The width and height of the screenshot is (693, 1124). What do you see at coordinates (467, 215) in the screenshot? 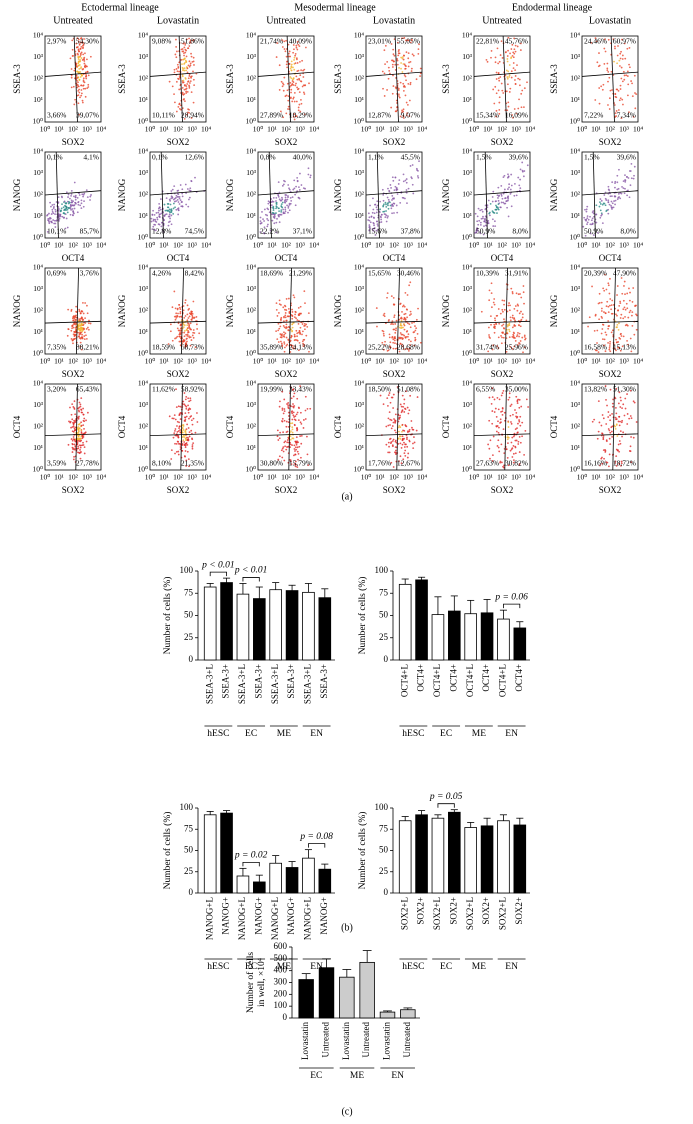
I see `y-tick-label: 10¹` at bounding box center [467, 215].